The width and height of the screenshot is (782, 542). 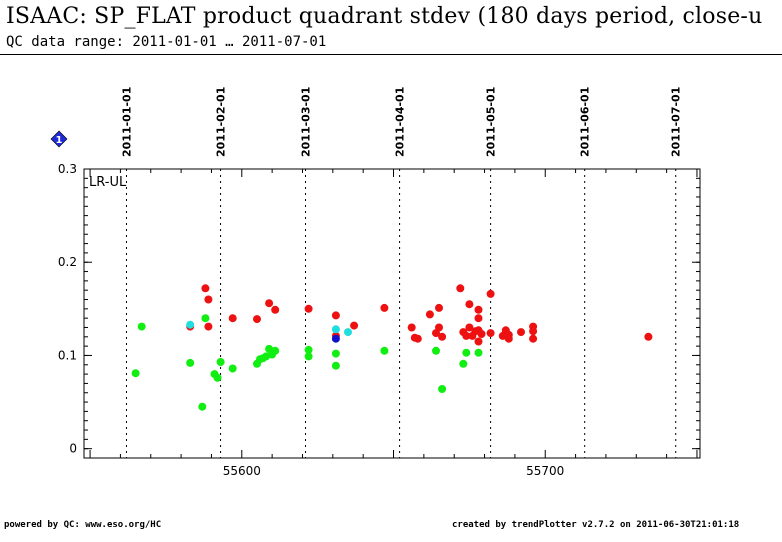 I want to click on date-marker-label: 2011-06-01, so click(x=585, y=122).